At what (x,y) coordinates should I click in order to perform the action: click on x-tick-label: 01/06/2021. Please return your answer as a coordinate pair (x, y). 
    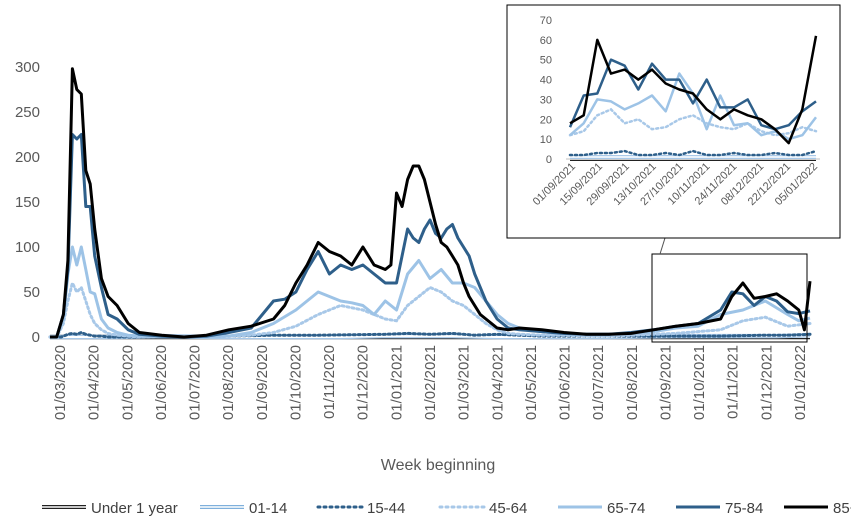
    Looking at the image, I should click on (565, 382).